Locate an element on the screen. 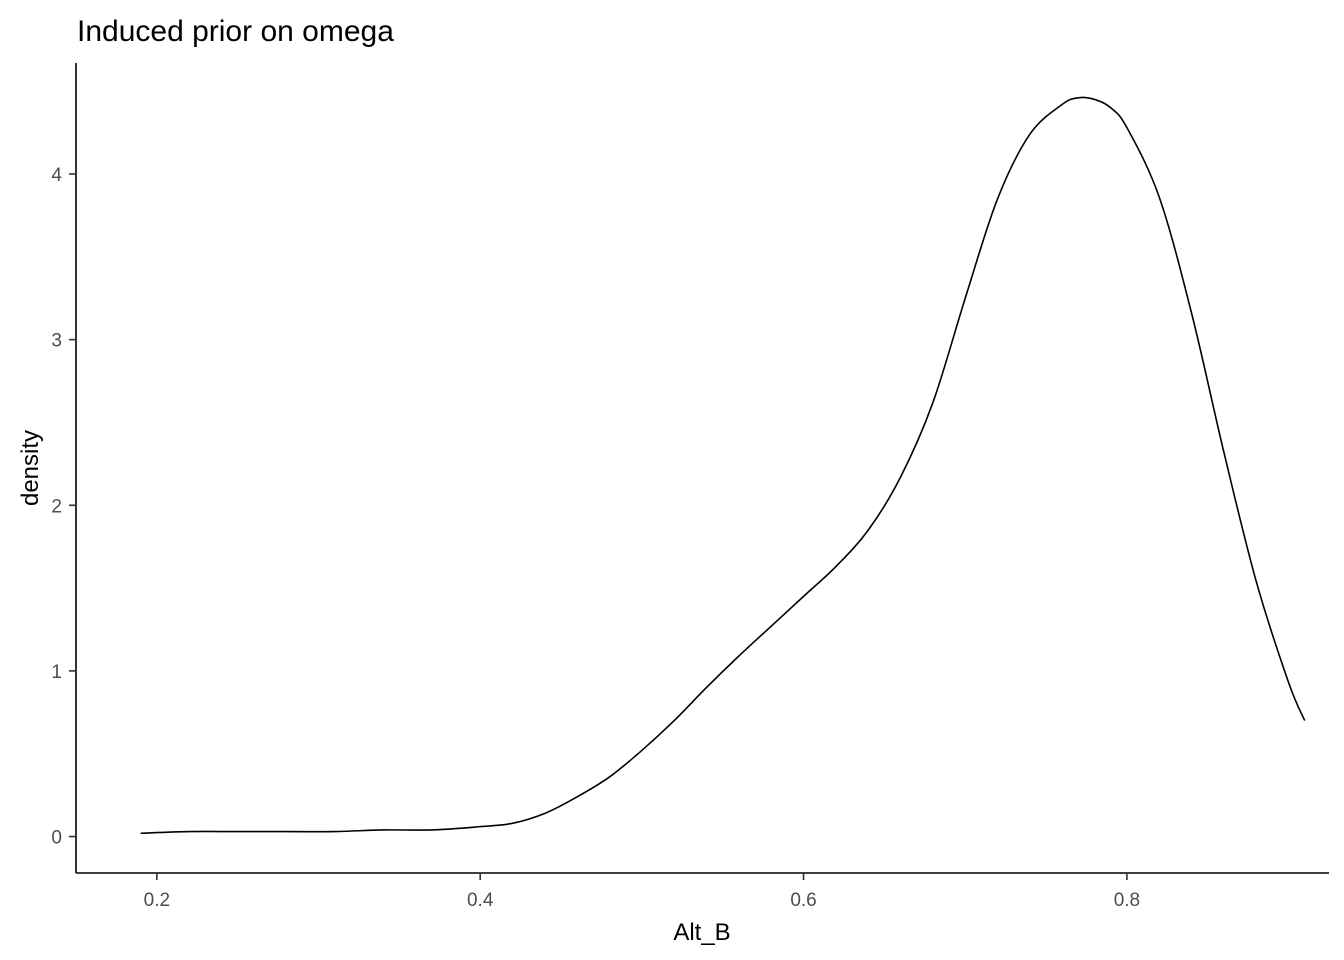 The image size is (1344, 960). y-axis-ticks: 0 1 2 3 4 is located at coordinates (63, 507).